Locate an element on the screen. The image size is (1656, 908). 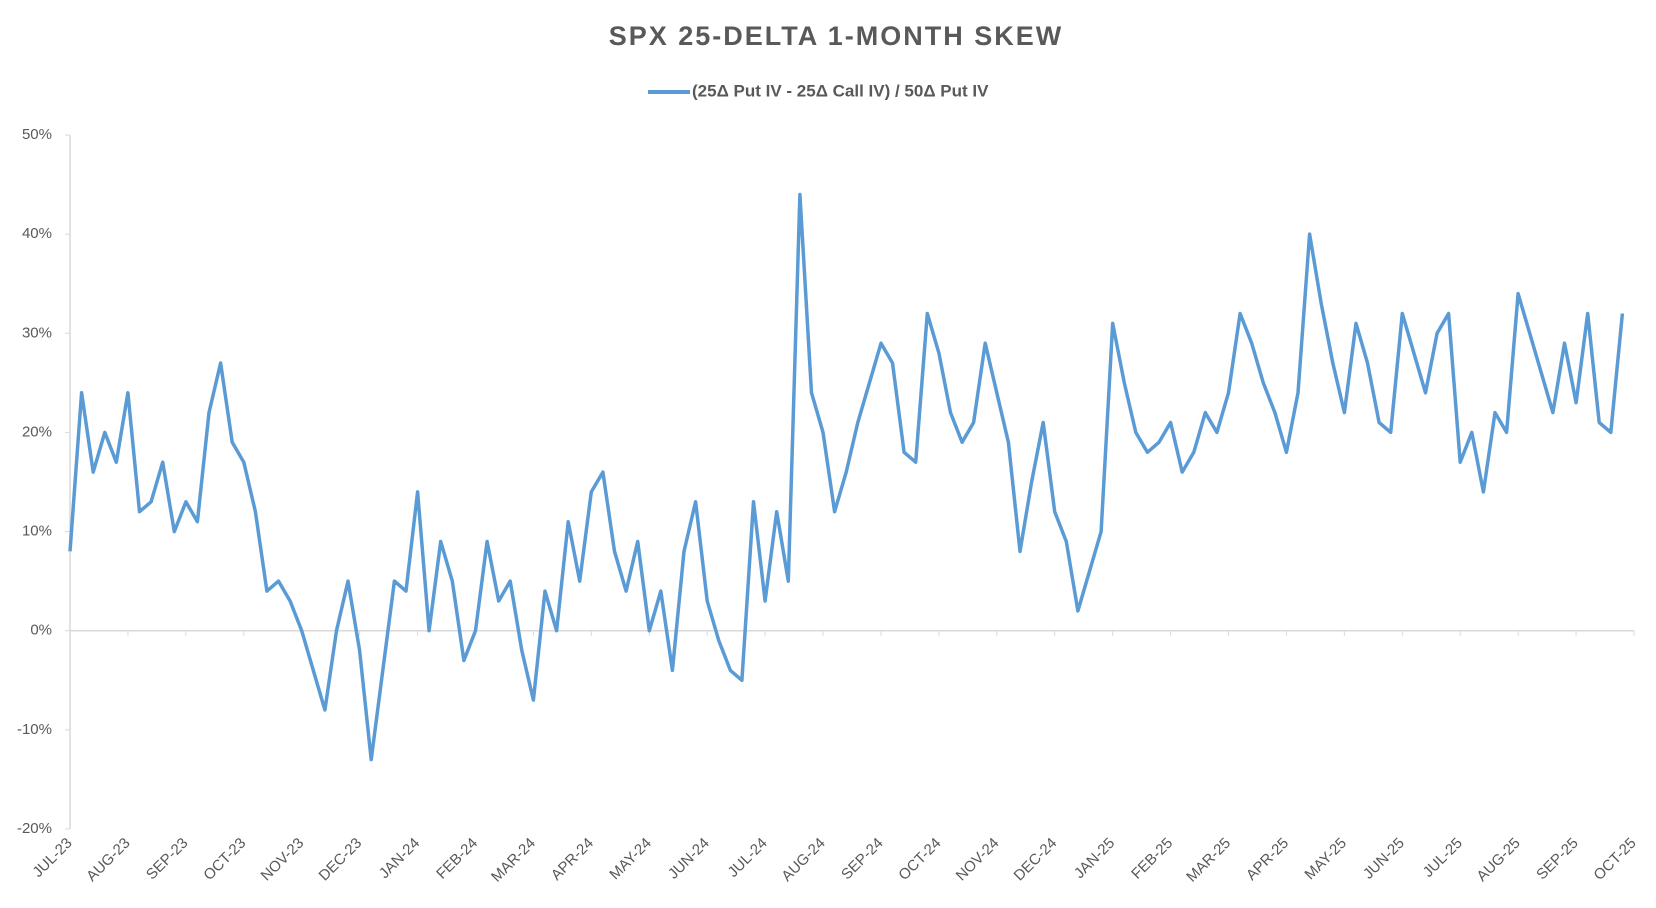
x-tick-label: OCT-23 is located at coordinates (224, 859).